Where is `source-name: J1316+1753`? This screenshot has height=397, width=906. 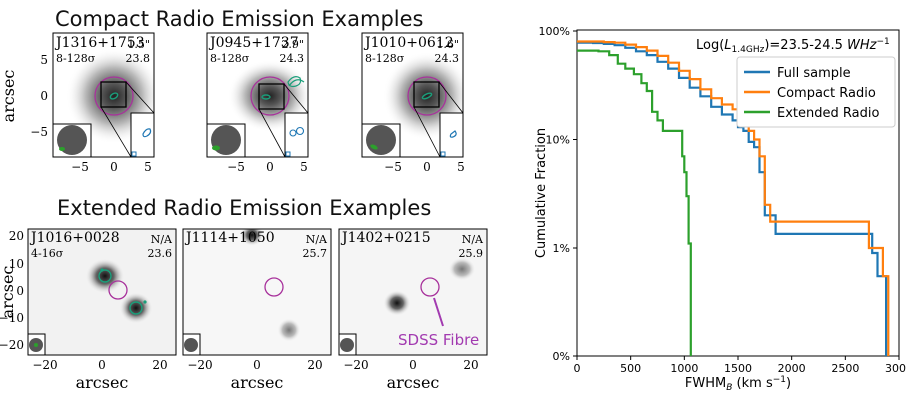 source-name: J1316+1753 is located at coordinates (99, 43).